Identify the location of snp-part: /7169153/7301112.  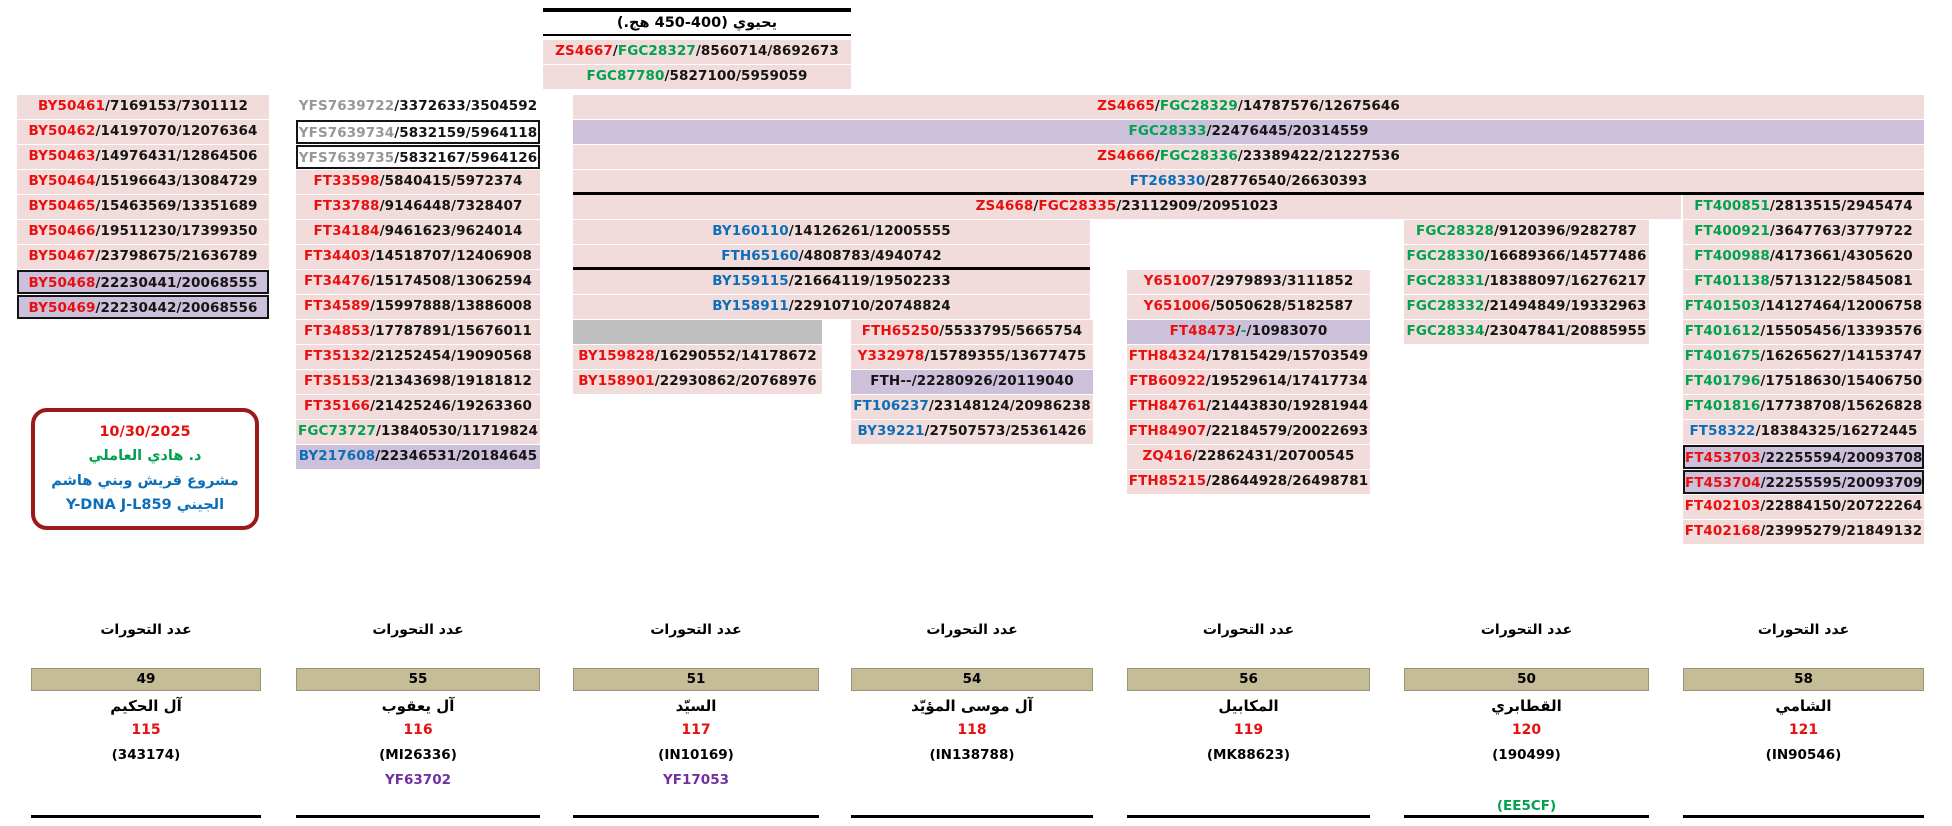
(176, 106).